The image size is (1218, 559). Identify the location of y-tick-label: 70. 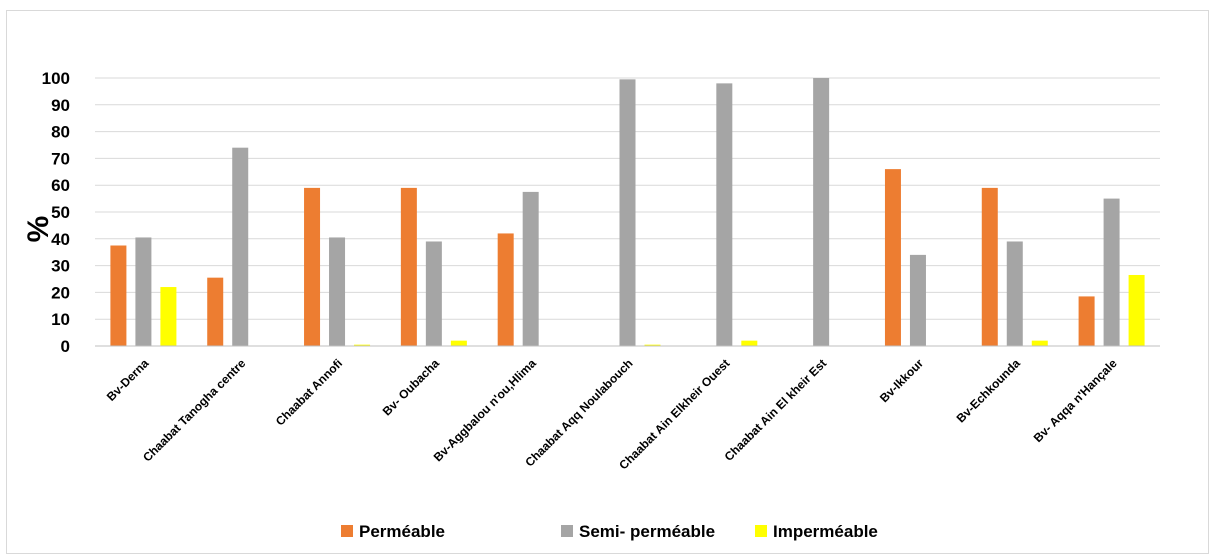
(60, 158).